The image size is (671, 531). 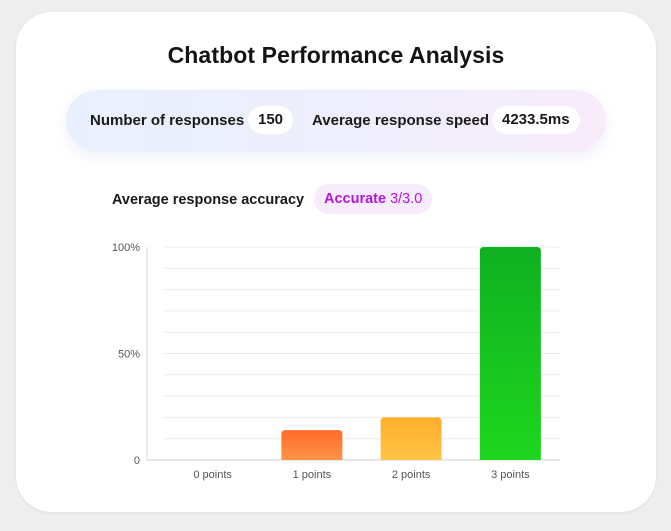 What do you see at coordinates (167, 120) in the screenshot?
I see `responses-count-label: Number of responses` at bounding box center [167, 120].